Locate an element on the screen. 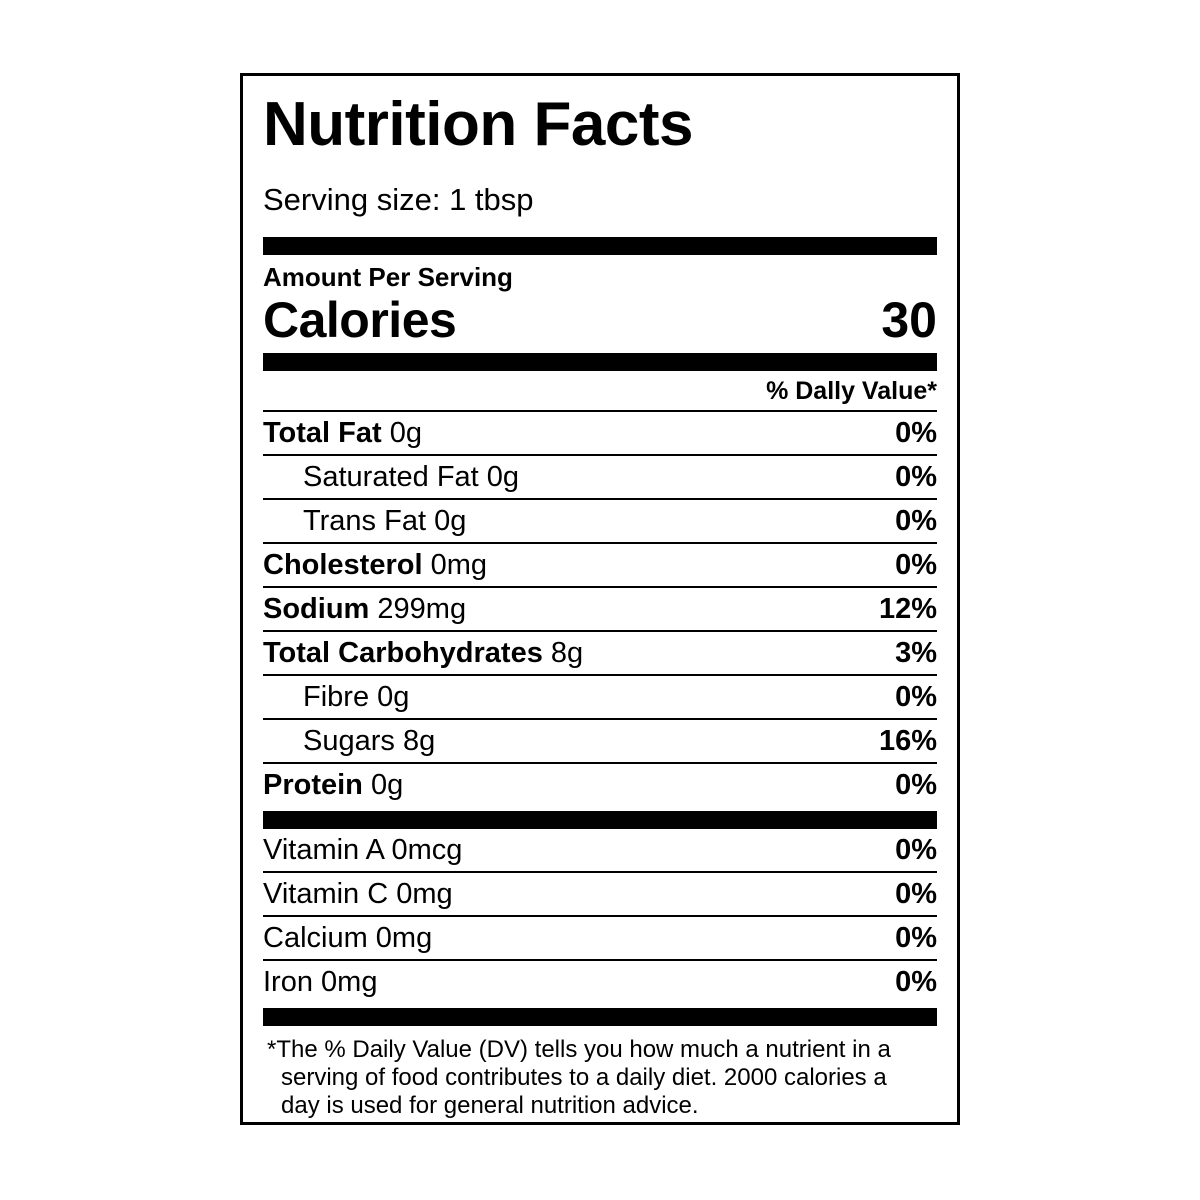 Image resolution: width=1200 pixels, height=1200 pixels. nutrient-row: Protein 0g 0% is located at coordinates (600, 785).